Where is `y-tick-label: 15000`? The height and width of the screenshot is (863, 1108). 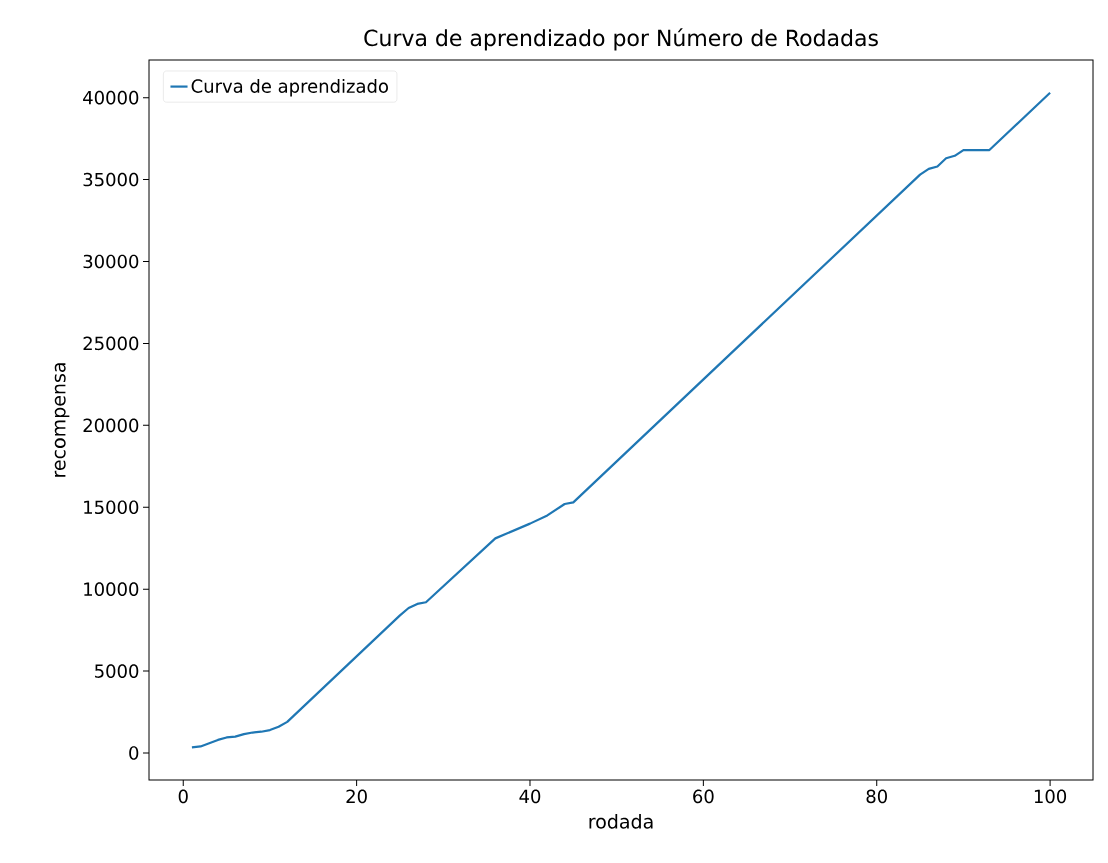 y-tick-label: 15000 is located at coordinates (111, 507).